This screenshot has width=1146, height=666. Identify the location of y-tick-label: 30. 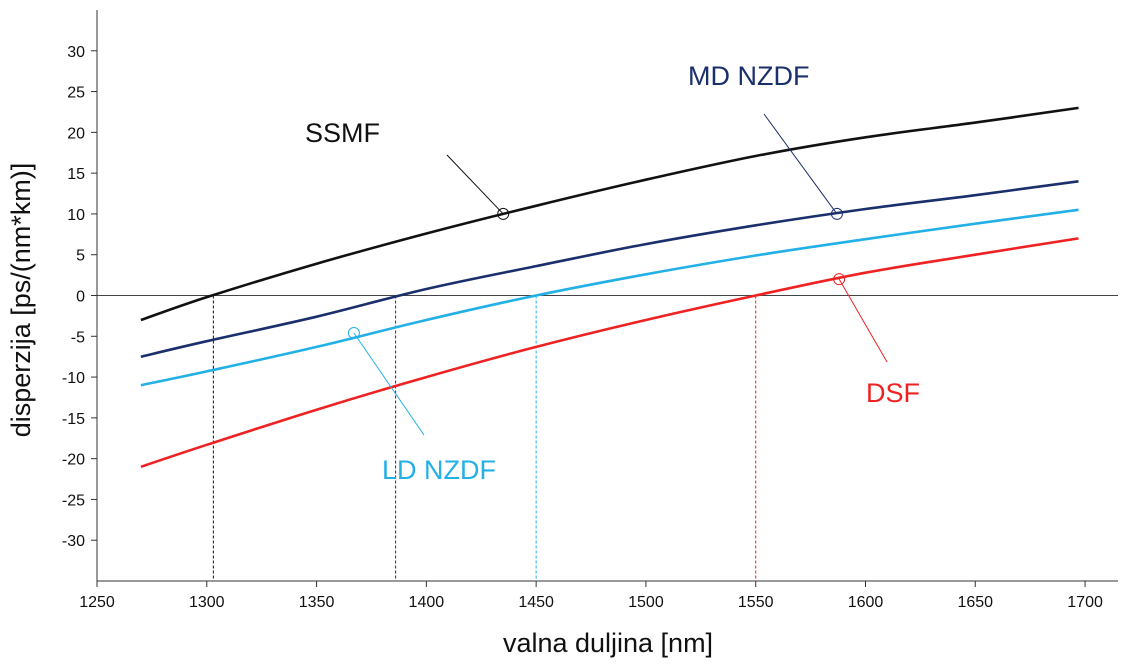
(76, 52).